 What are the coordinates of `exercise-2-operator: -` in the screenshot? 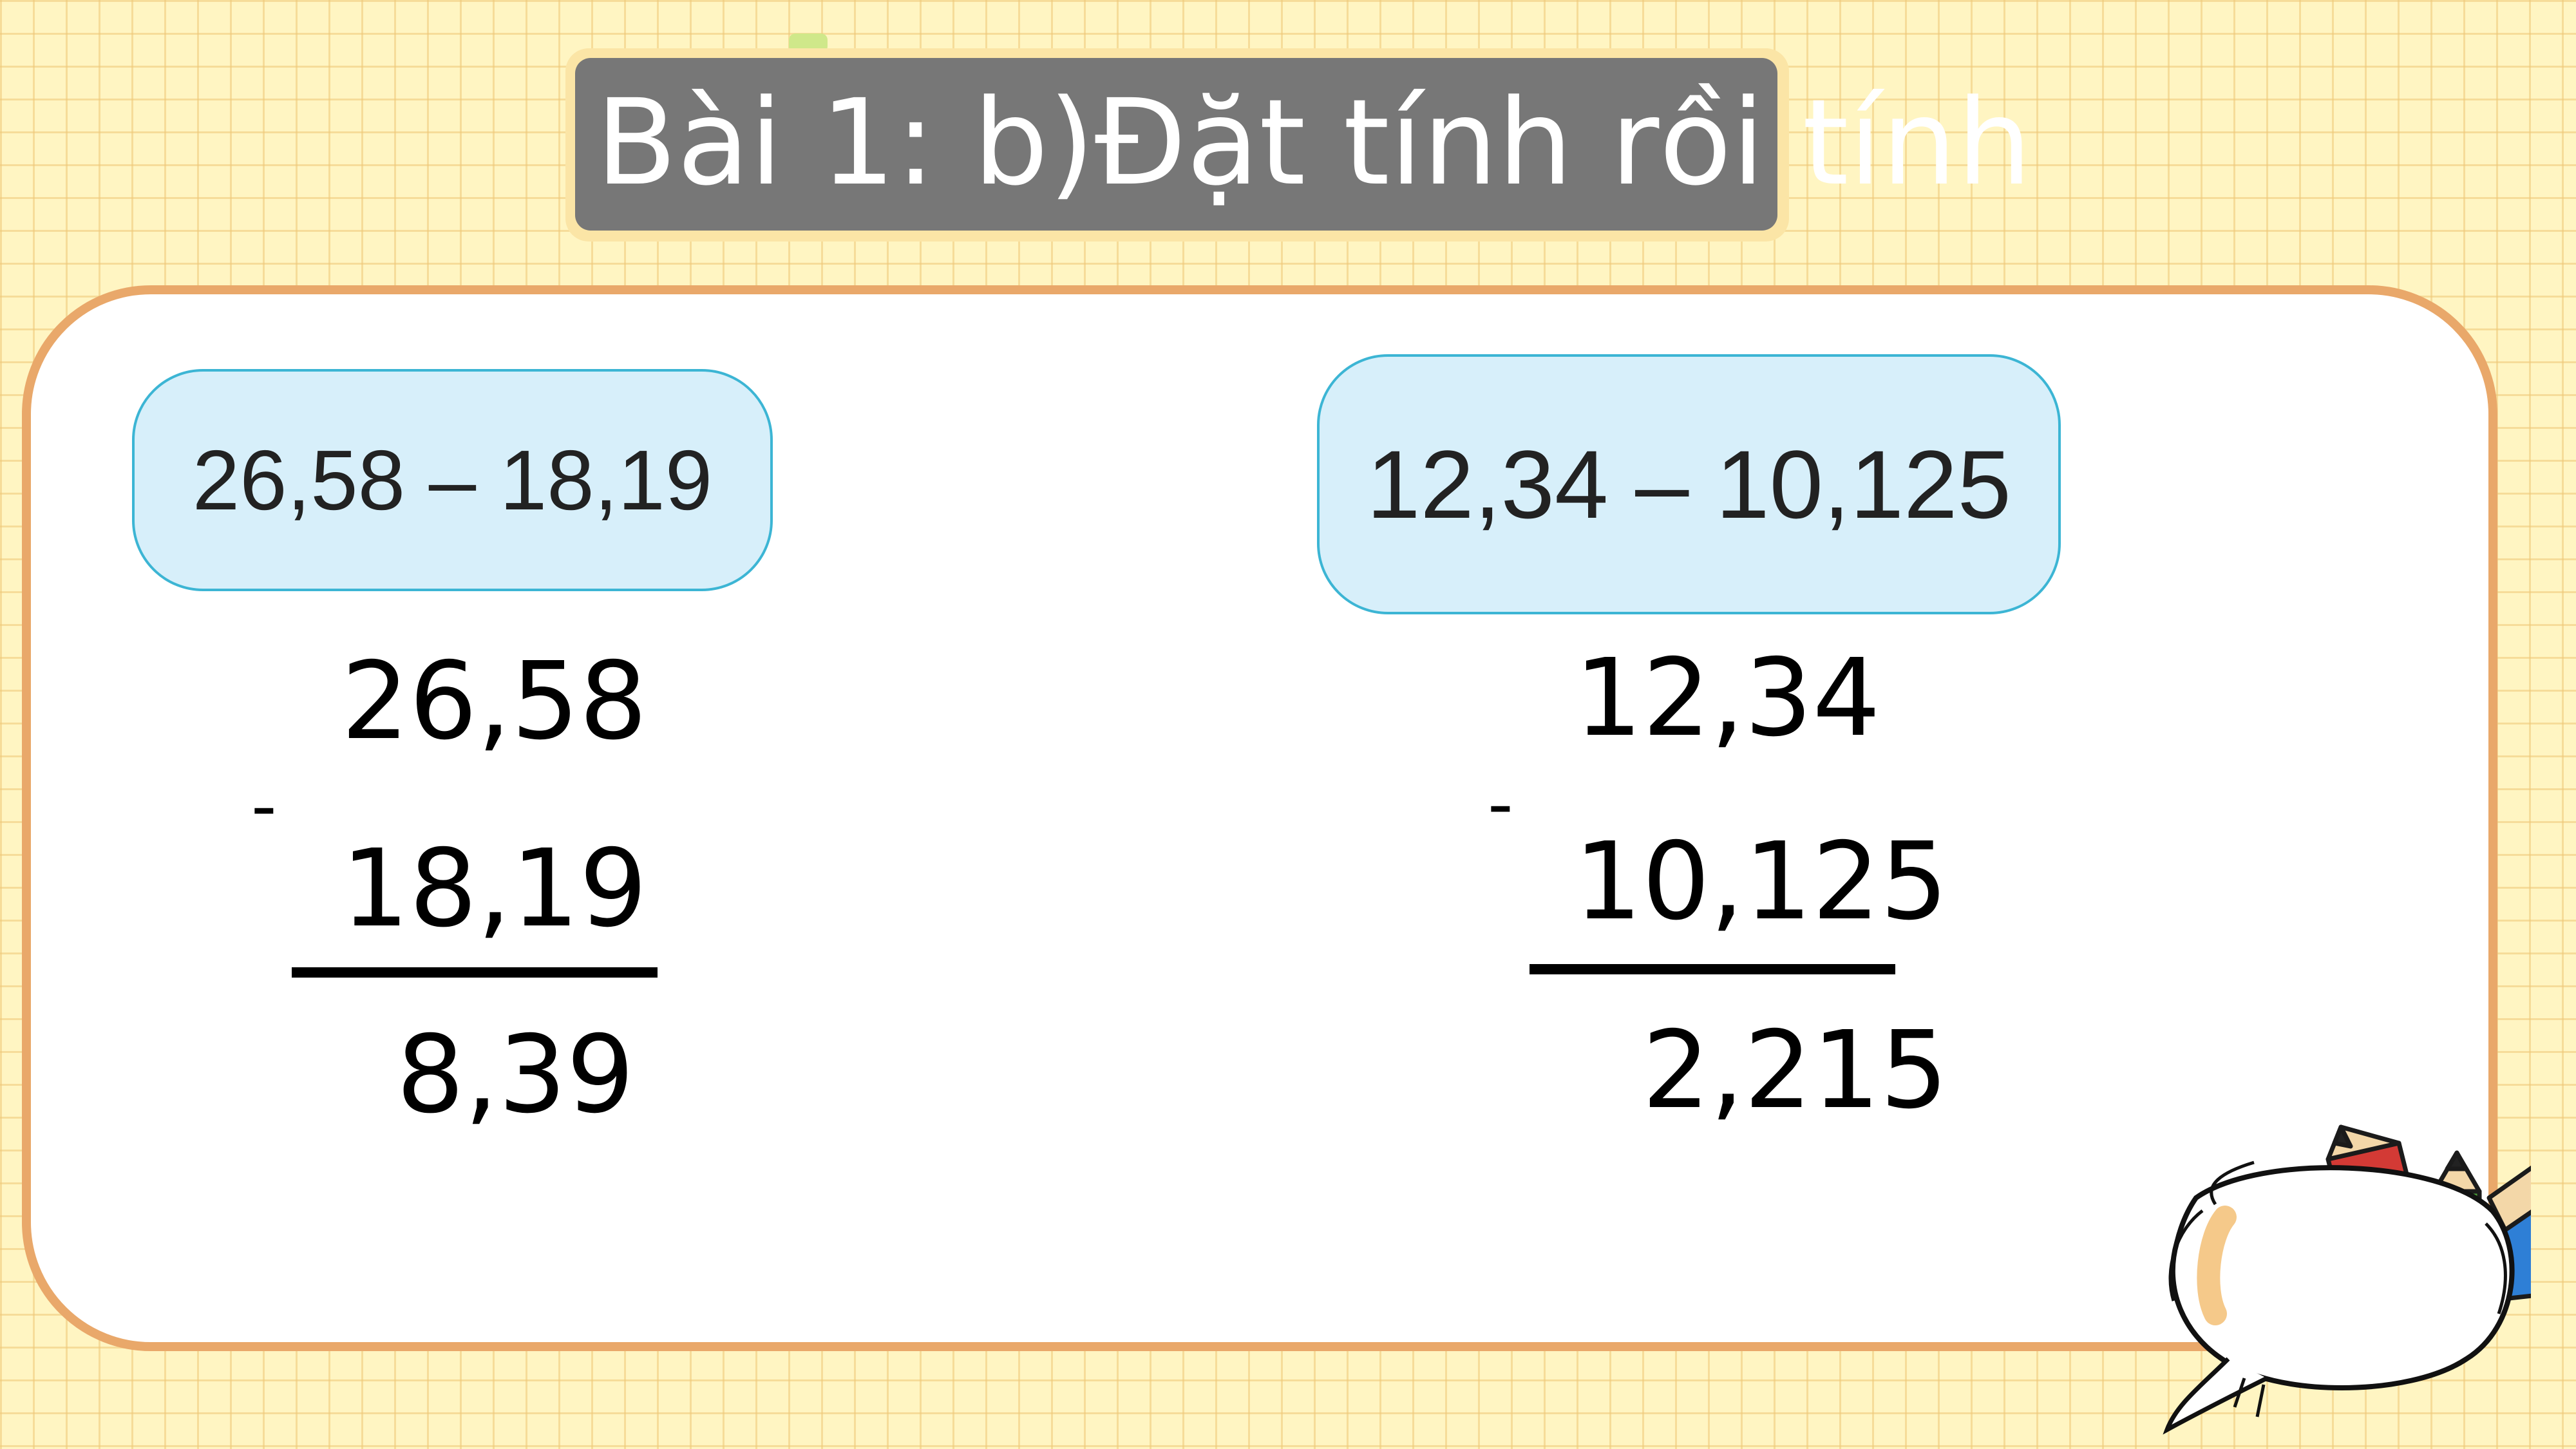 It's located at (1500, 804).